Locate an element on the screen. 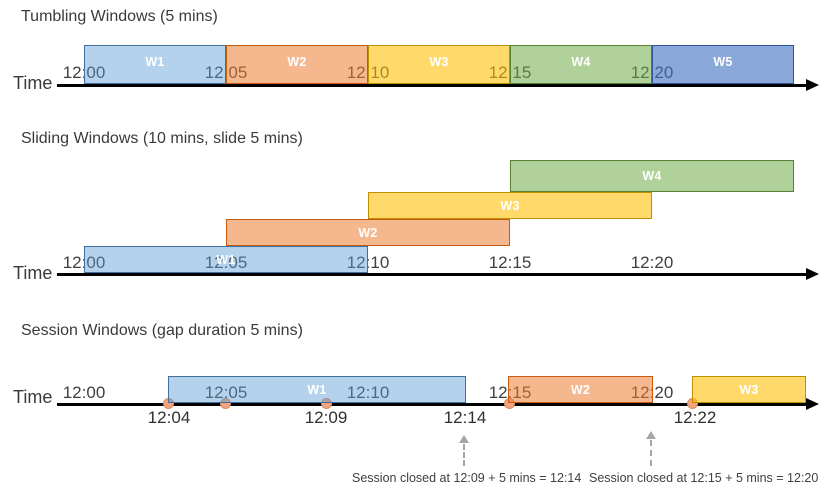  event-time-label: 12:14 is located at coordinates (465, 417).